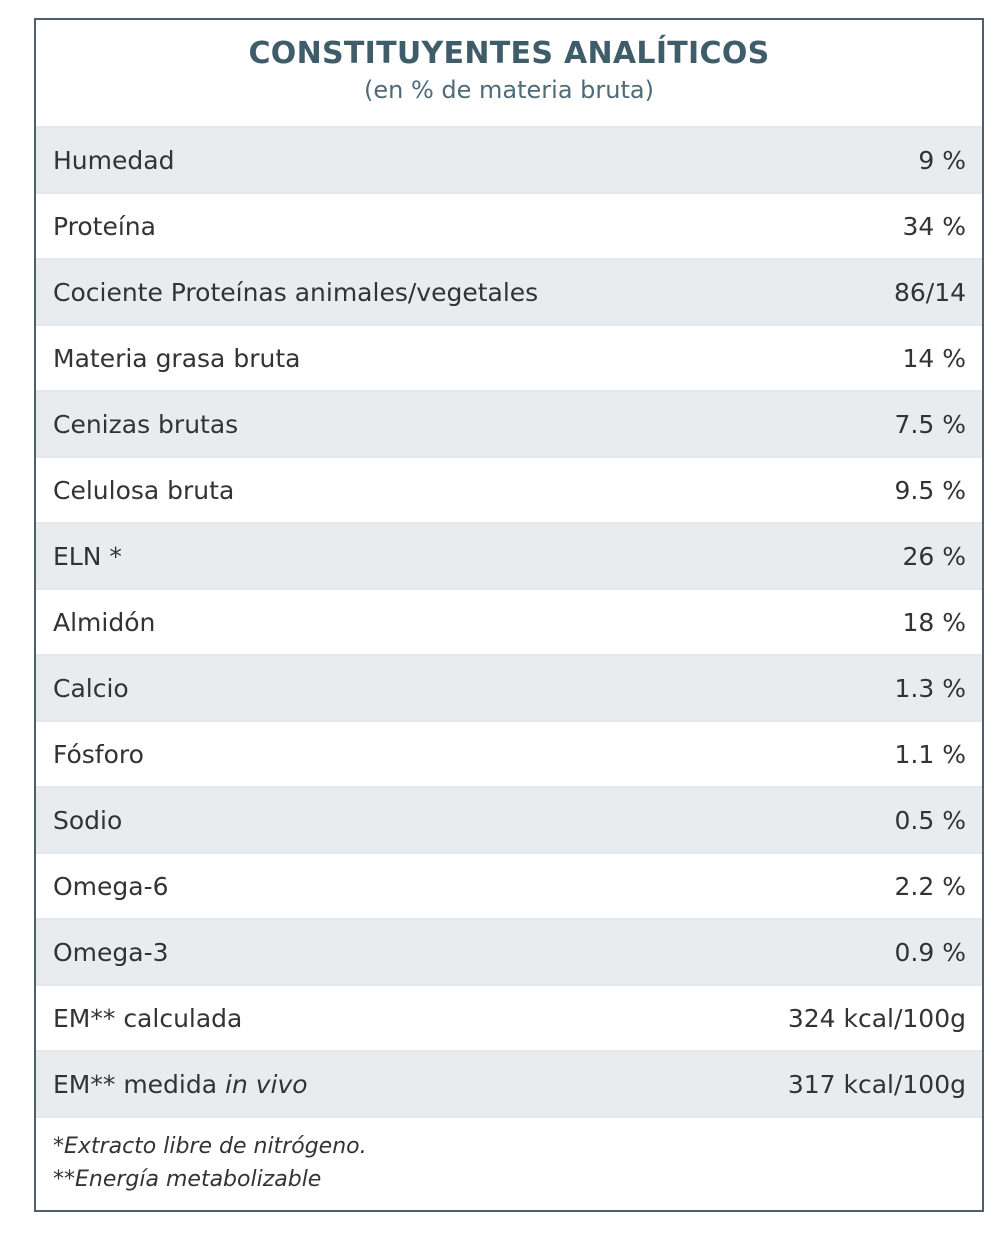 The image size is (1002, 1234). I want to click on table-row: ELN * 26 %, so click(509, 557).